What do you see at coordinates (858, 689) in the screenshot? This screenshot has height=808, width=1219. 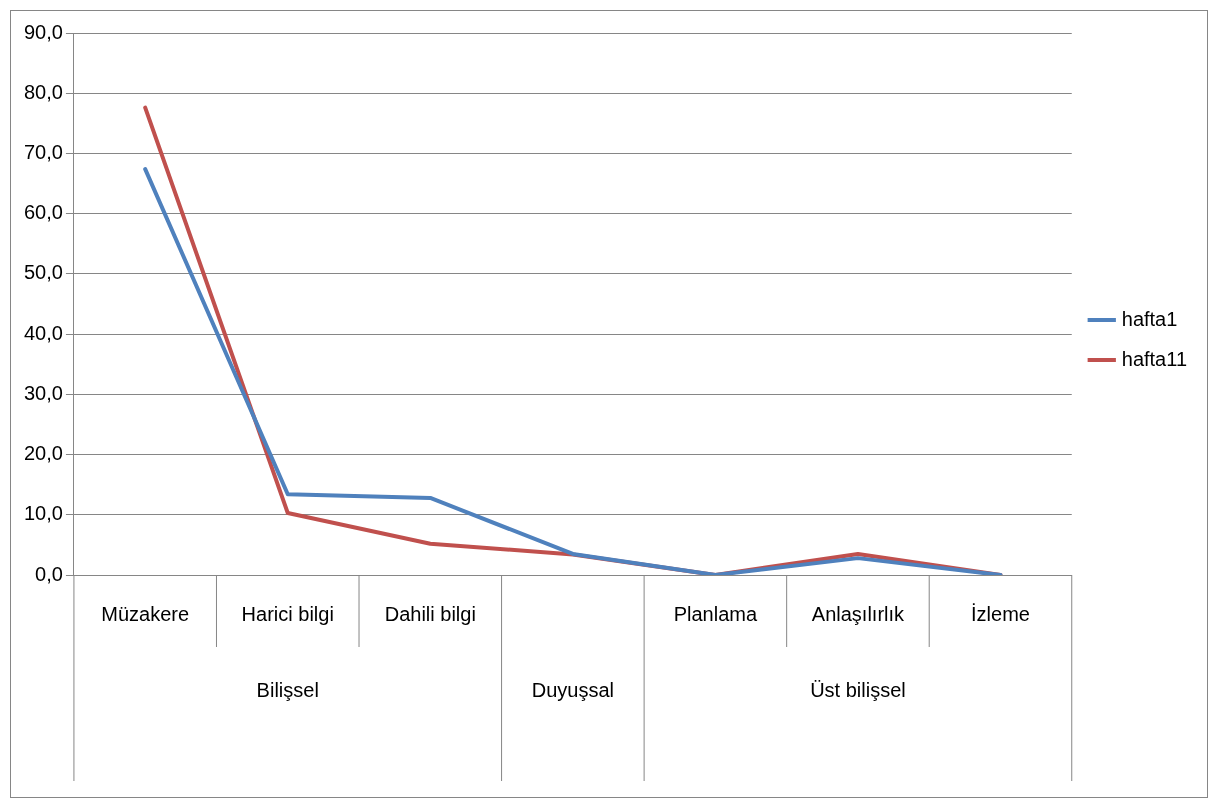 I see `text: Üst bilişsel` at bounding box center [858, 689].